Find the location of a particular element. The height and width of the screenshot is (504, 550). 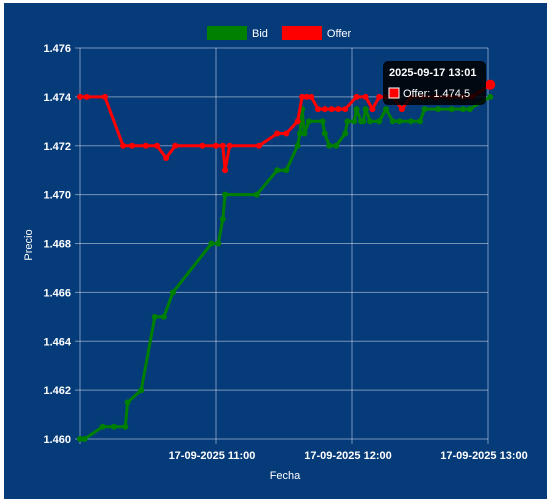

y-tick-label: 1.470 is located at coordinates (57, 196).